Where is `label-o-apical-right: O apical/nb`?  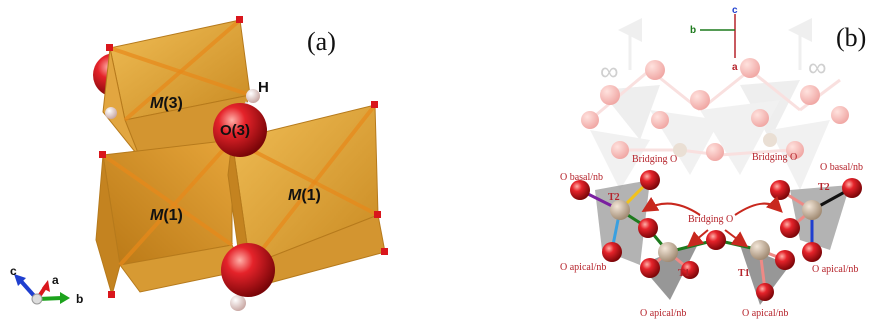
label-o-apical-right: O apical/nb is located at coordinates (835, 269).